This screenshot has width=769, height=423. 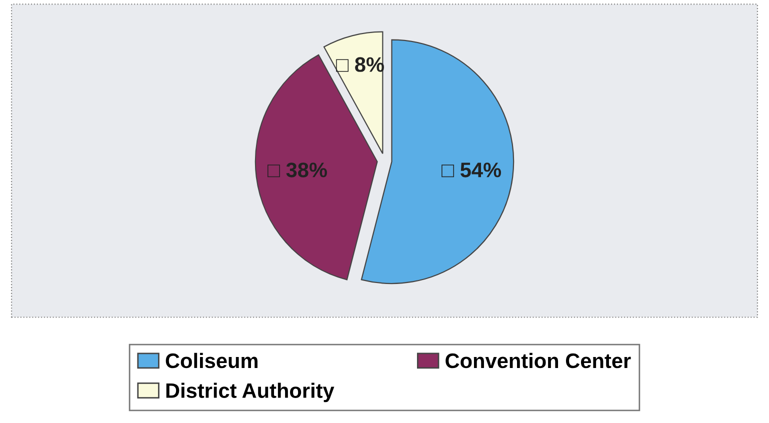 I want to click on legend-label: District Authority, so click(x=250, y=392).